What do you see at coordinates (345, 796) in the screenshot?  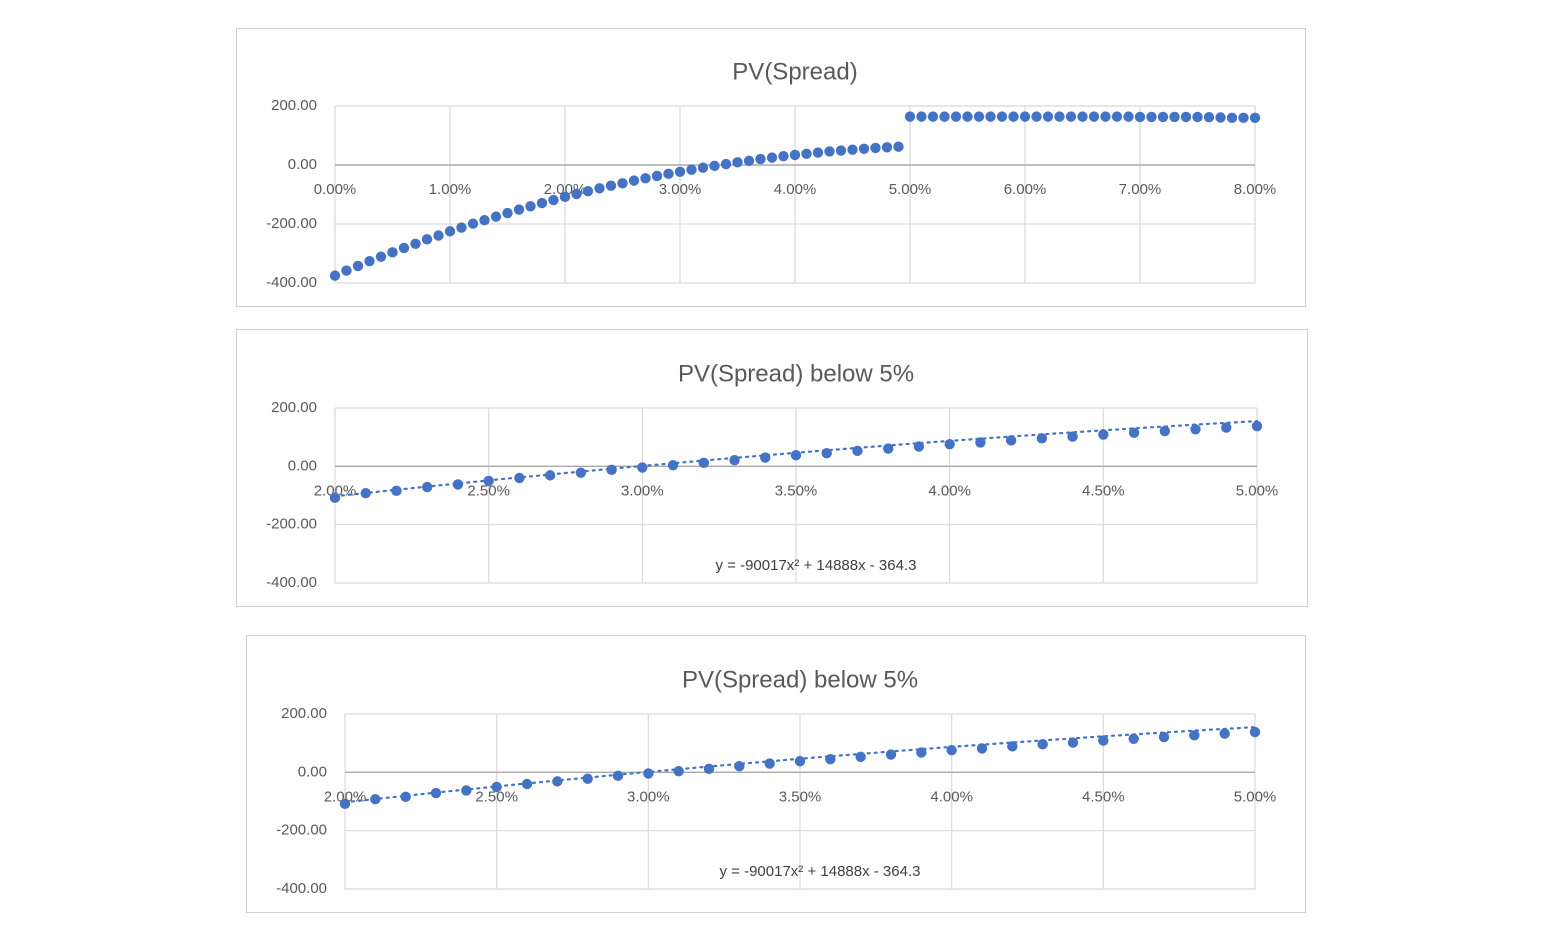 I see `x-tick-label: 2.00%` at bounding box center [345, 796].